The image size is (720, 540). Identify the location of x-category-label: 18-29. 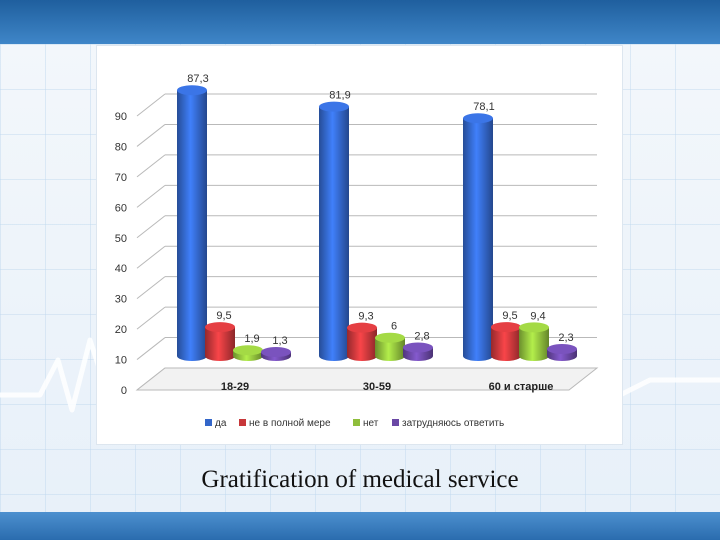
(235, 387).